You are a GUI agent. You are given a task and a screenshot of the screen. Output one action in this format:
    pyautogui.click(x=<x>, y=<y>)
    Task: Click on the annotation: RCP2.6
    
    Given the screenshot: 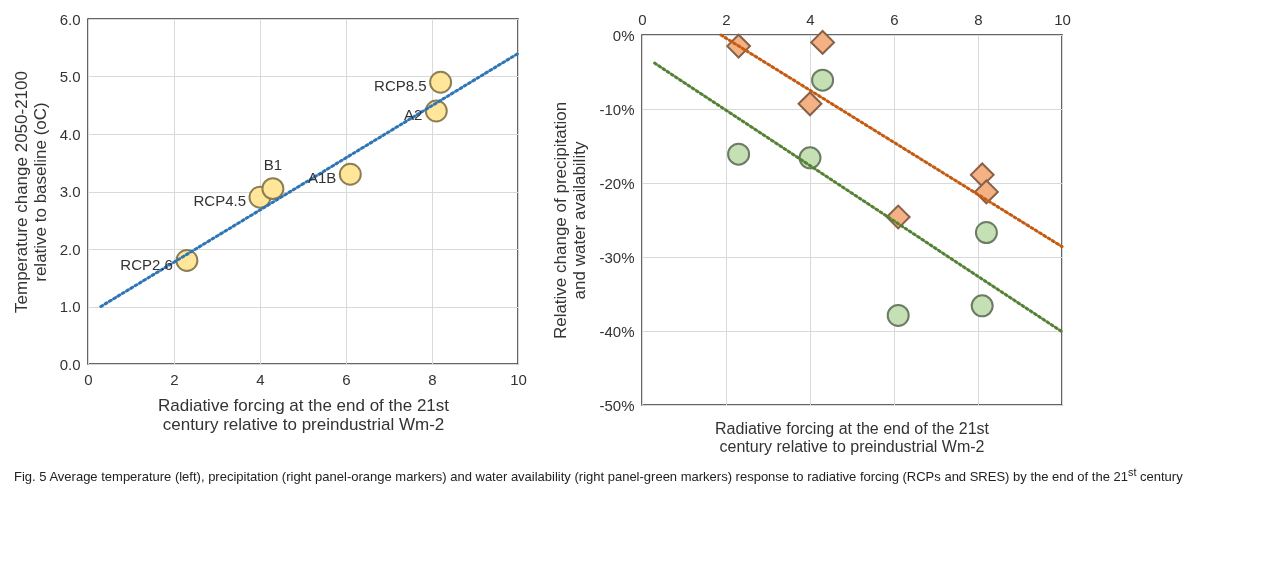 What is the action you would take?
    pyautogui.click(x=146, y=264)
    